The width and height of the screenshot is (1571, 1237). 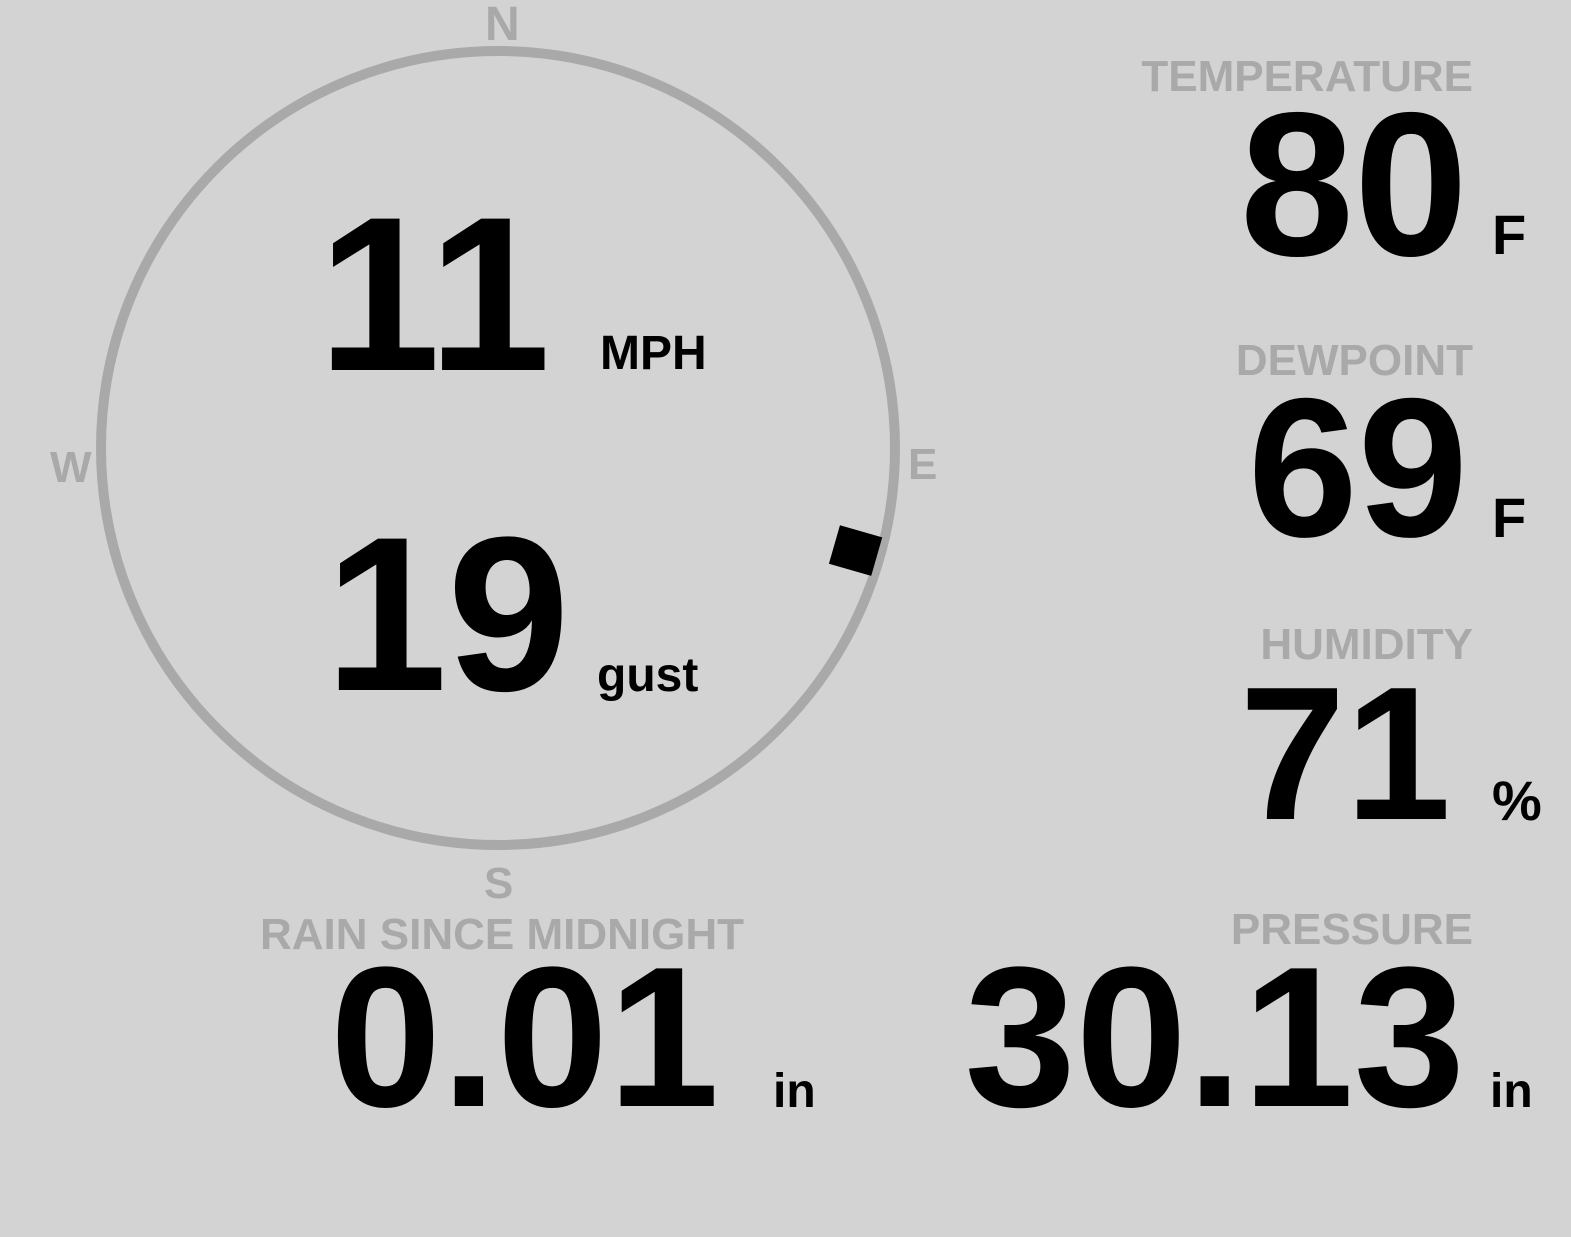 I want to click on wind-gust-value: 19, so click(x=447, y=614).